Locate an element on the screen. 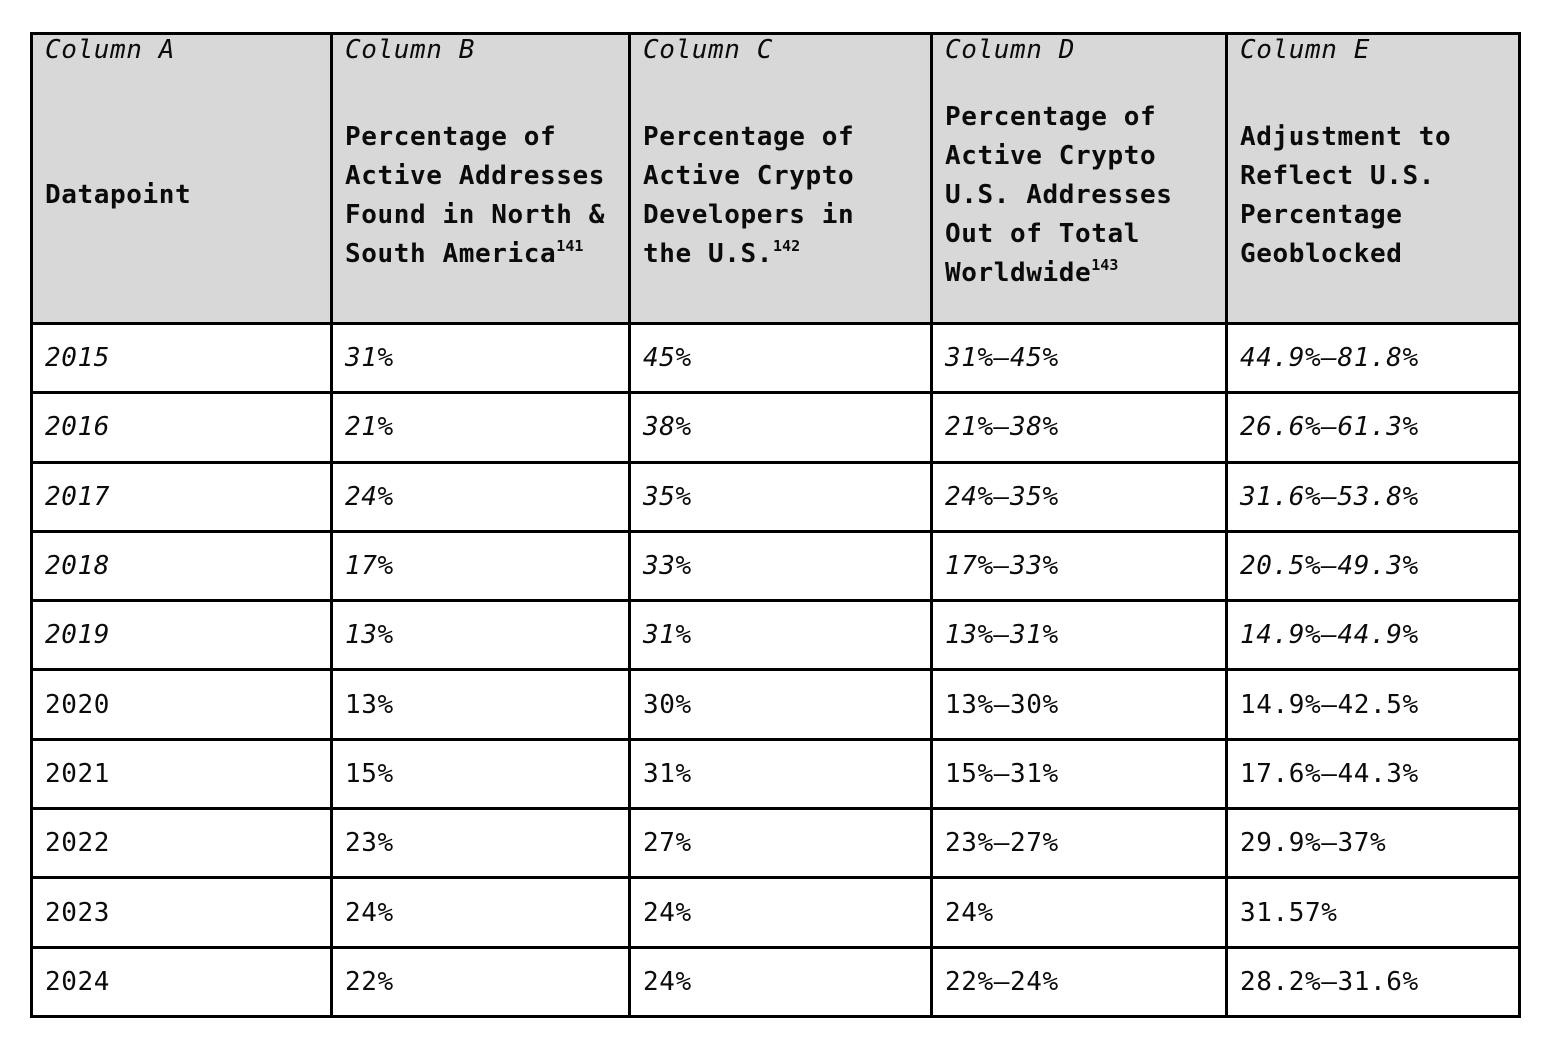 The image size is (1564, 1042). col-e-cell: 29.9%–37% is located at coordinates (1373, 843).